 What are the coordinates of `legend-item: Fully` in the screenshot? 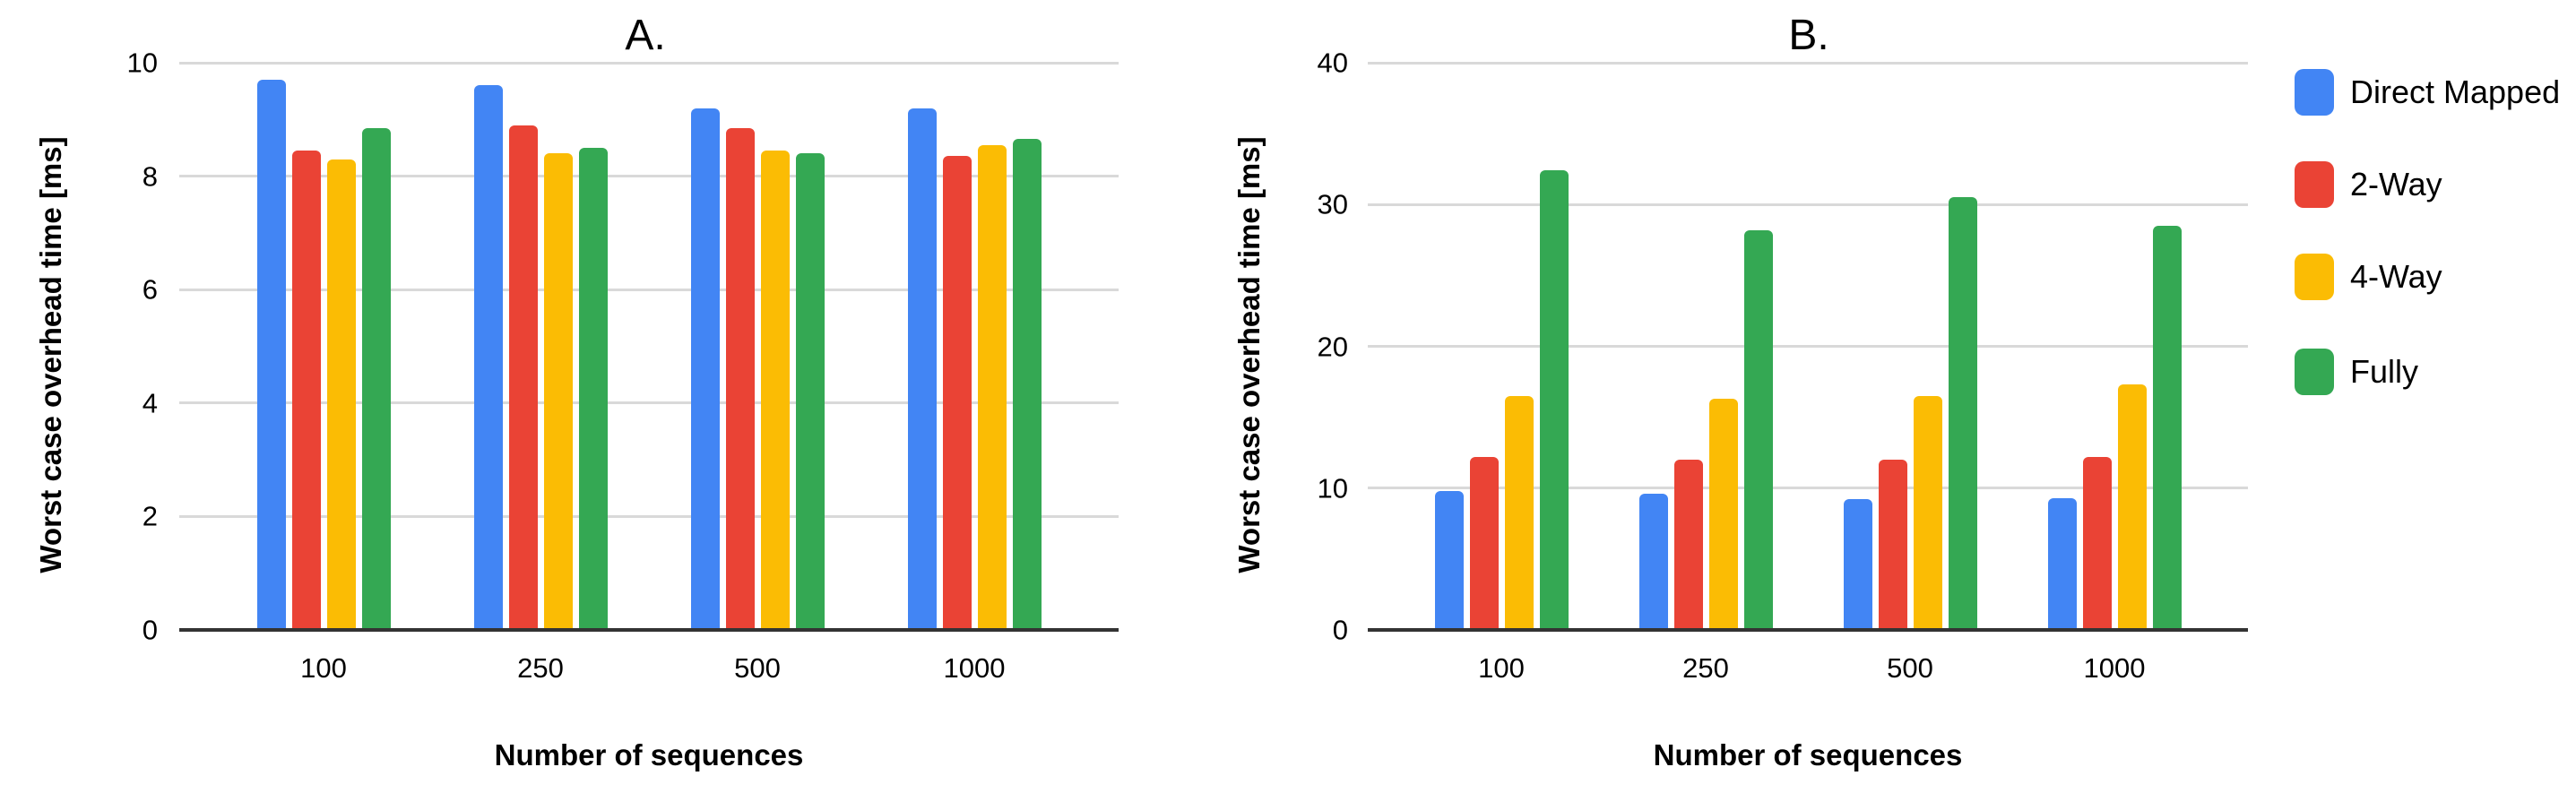 It's located at (2356, 372).